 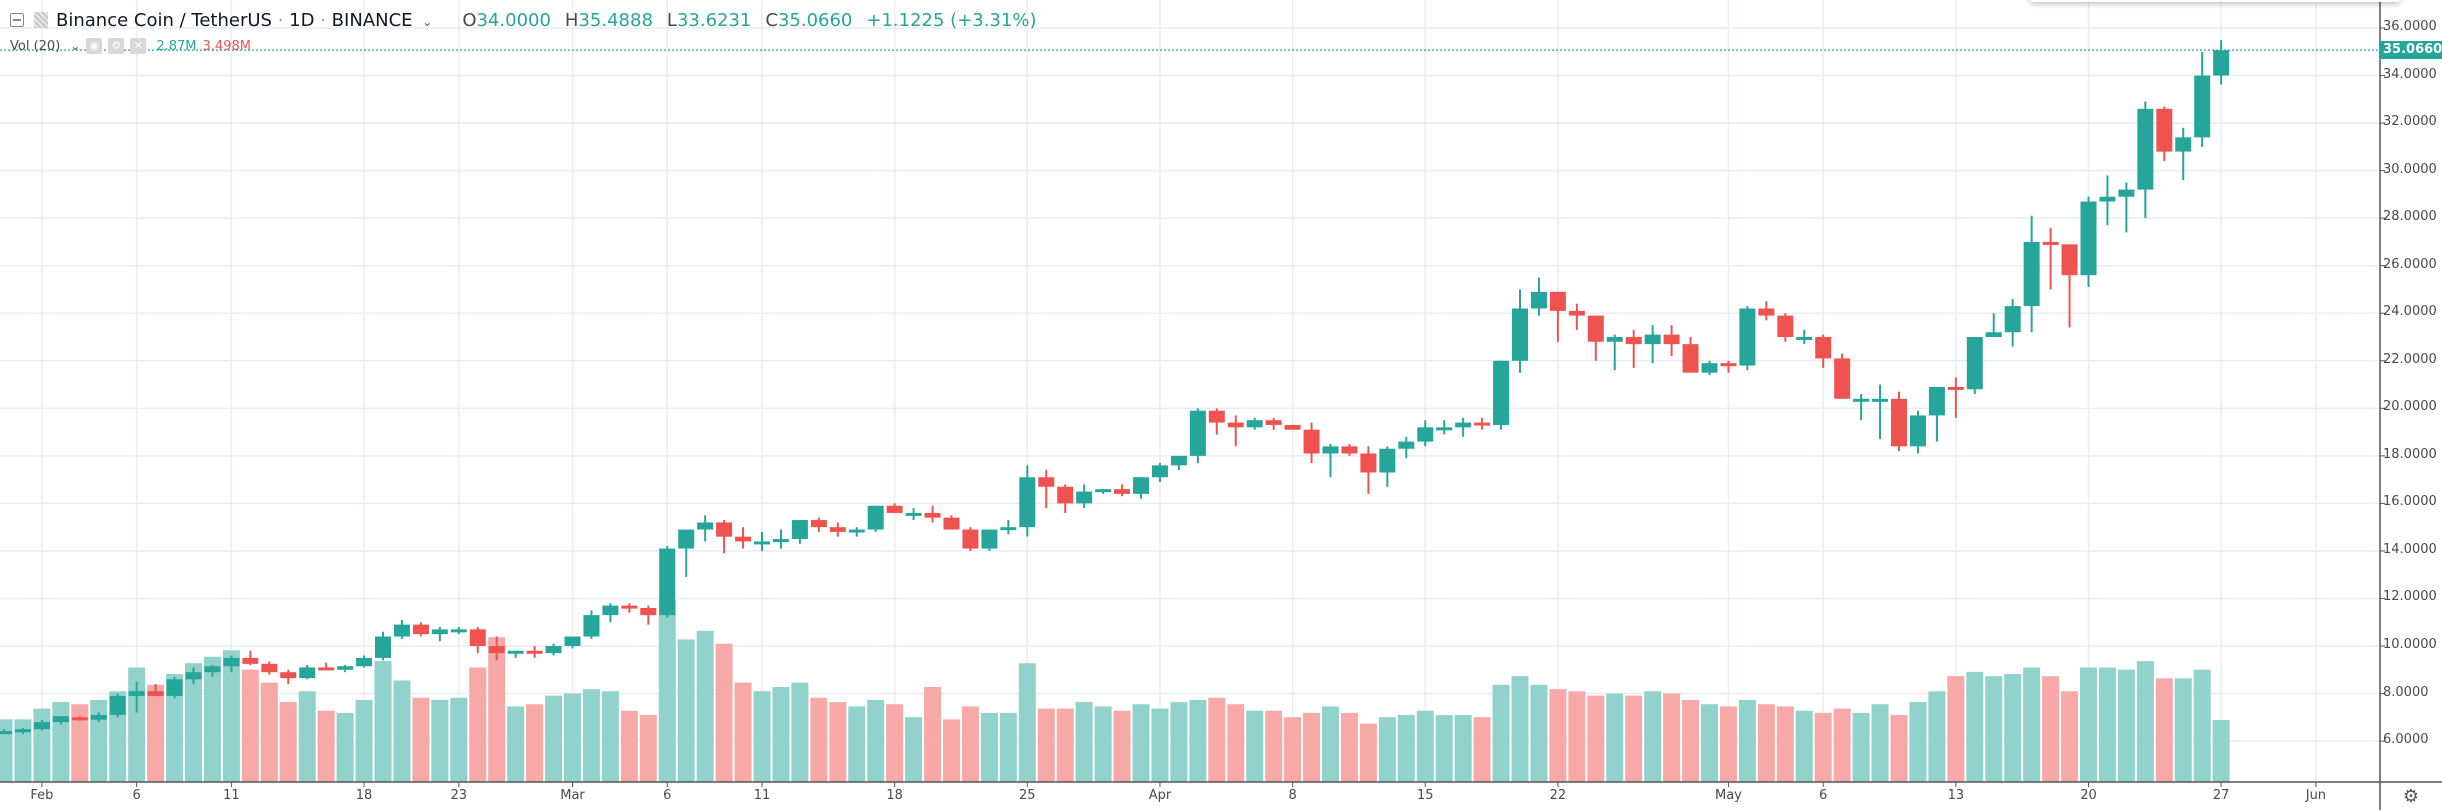 What do you see at coordinates (2410, 217) in the screenshot?
I see `price-tick-label: 28.0000` at bounding box center [2410, 217].